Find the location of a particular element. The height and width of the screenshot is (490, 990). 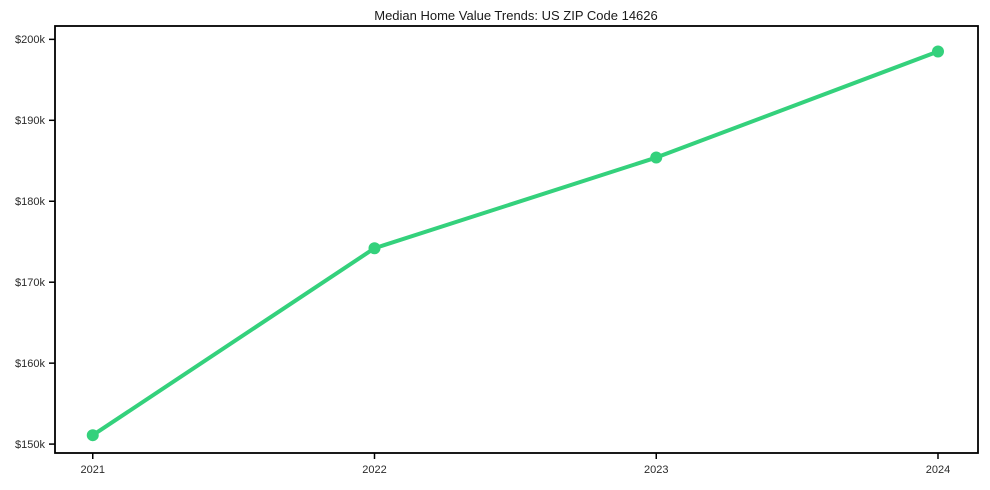

x-tick-label: 2024 is located at coordinates (938, 470).